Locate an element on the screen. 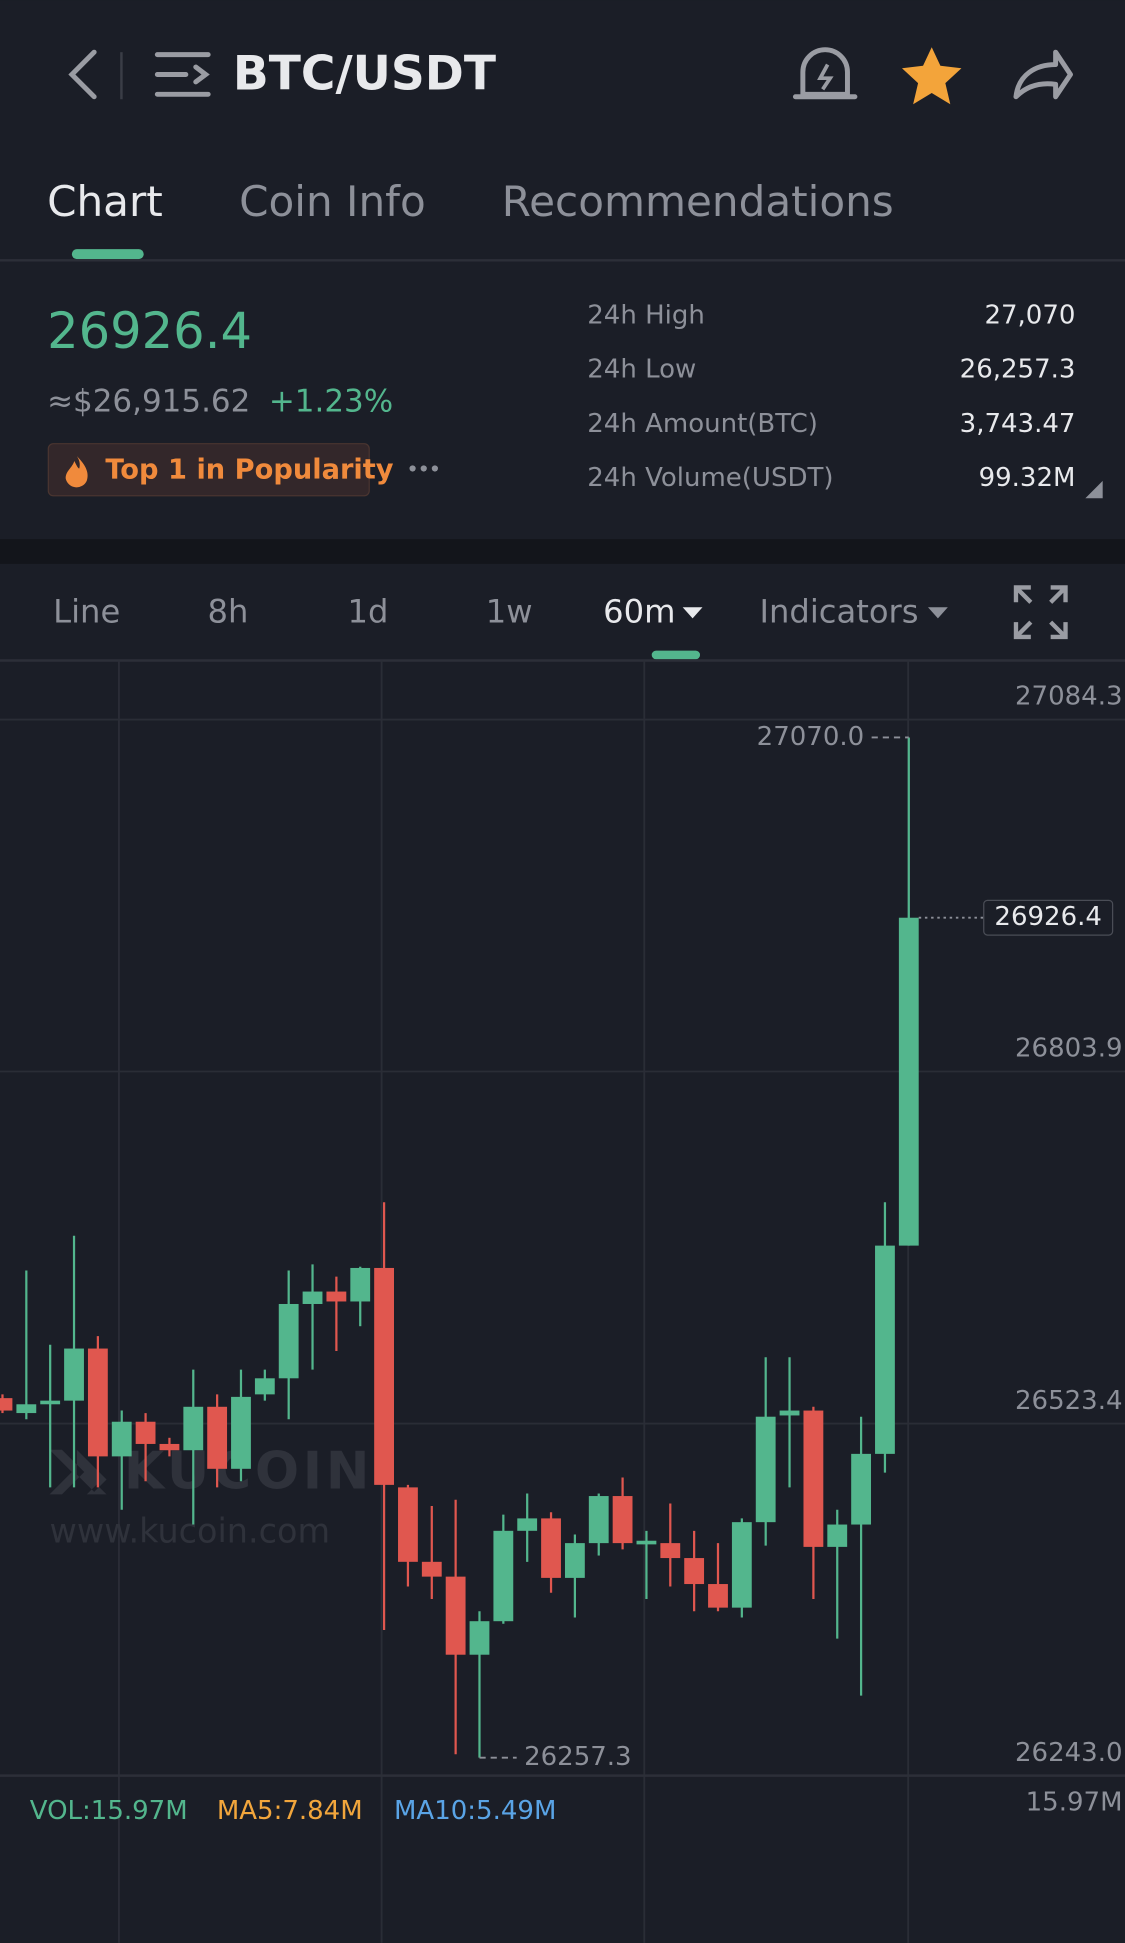  y-tick-label: 26243.0 is located at coordinates (1069, 1753).